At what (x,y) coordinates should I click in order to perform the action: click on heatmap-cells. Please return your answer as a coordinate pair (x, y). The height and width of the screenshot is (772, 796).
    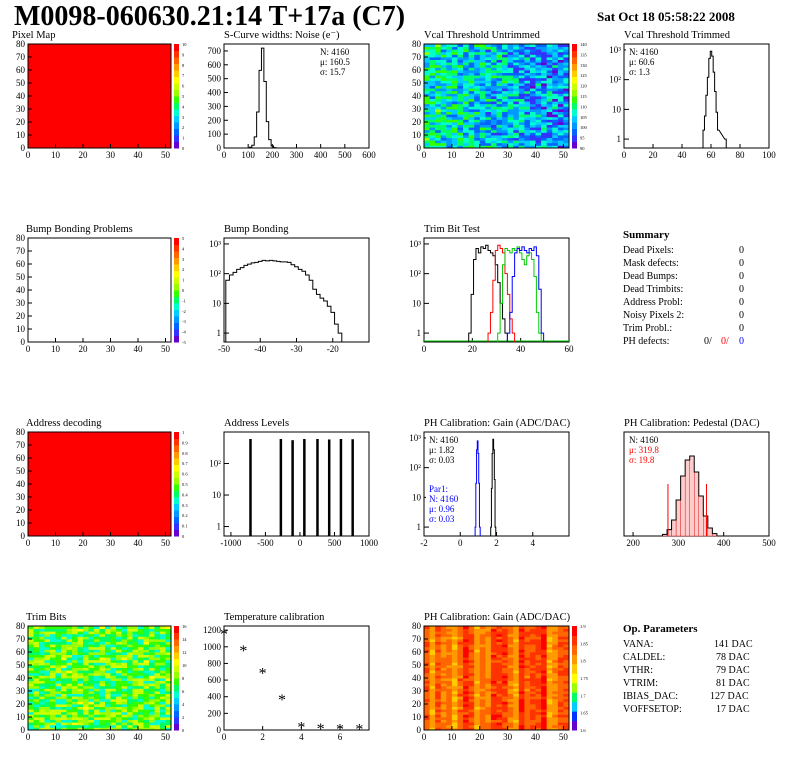
    Looking at the image, I should click on (497, 678).